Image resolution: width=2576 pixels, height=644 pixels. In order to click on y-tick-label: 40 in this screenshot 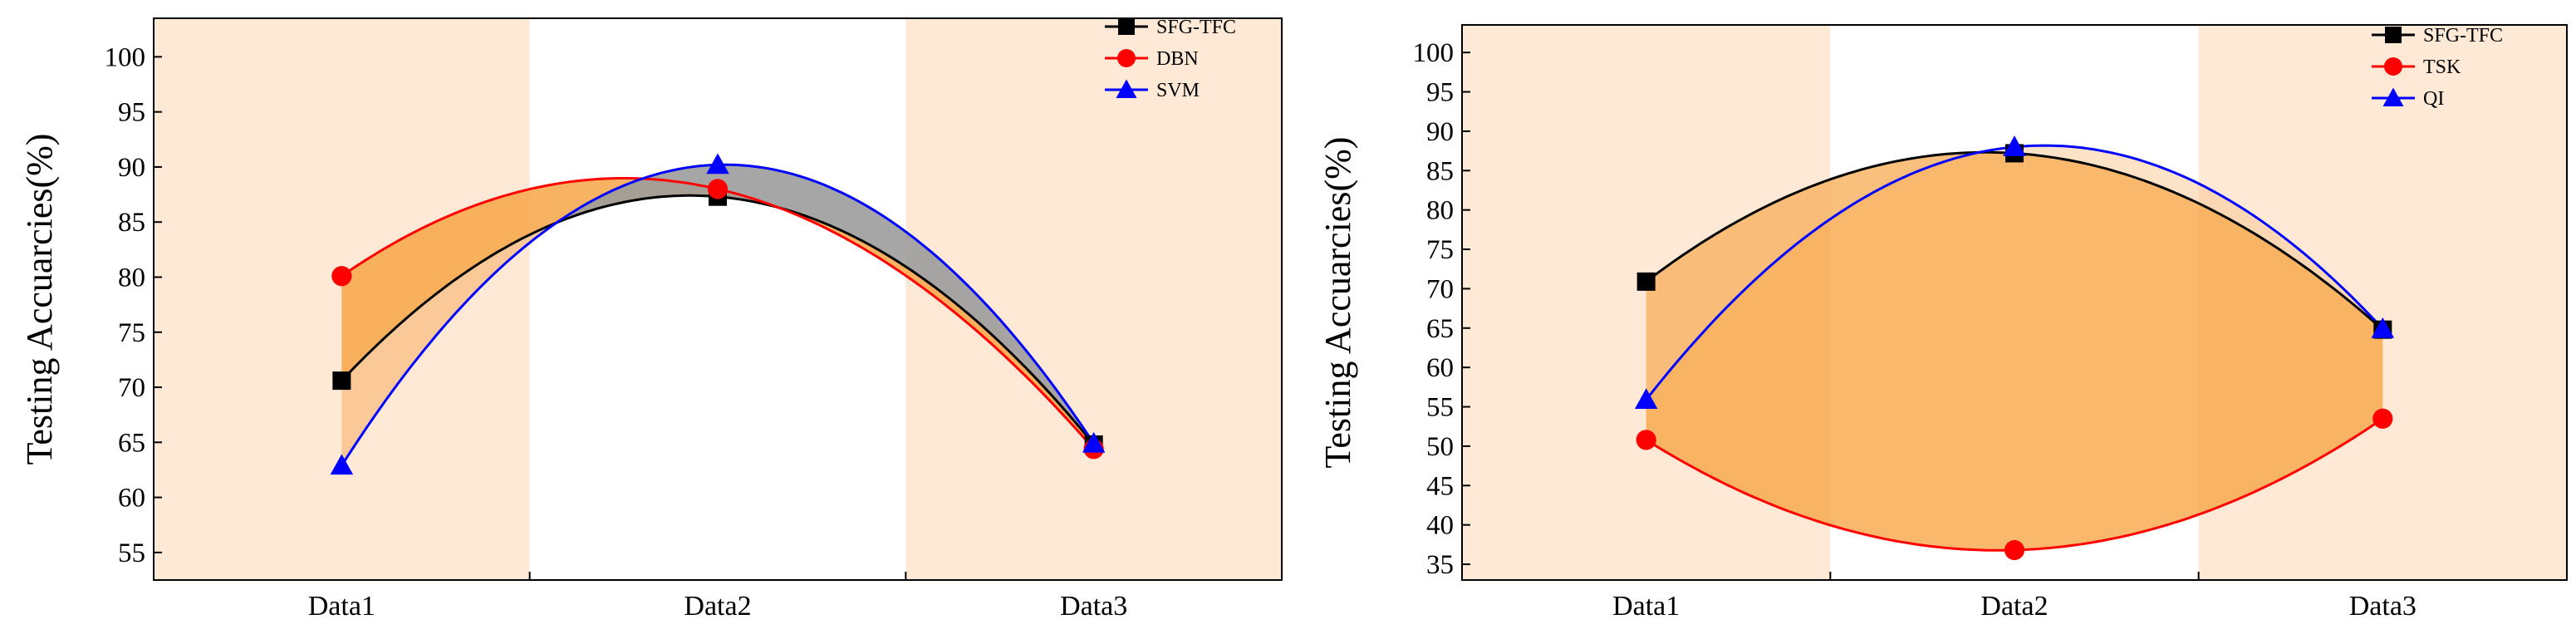, I will do `click(1440, 526)`.